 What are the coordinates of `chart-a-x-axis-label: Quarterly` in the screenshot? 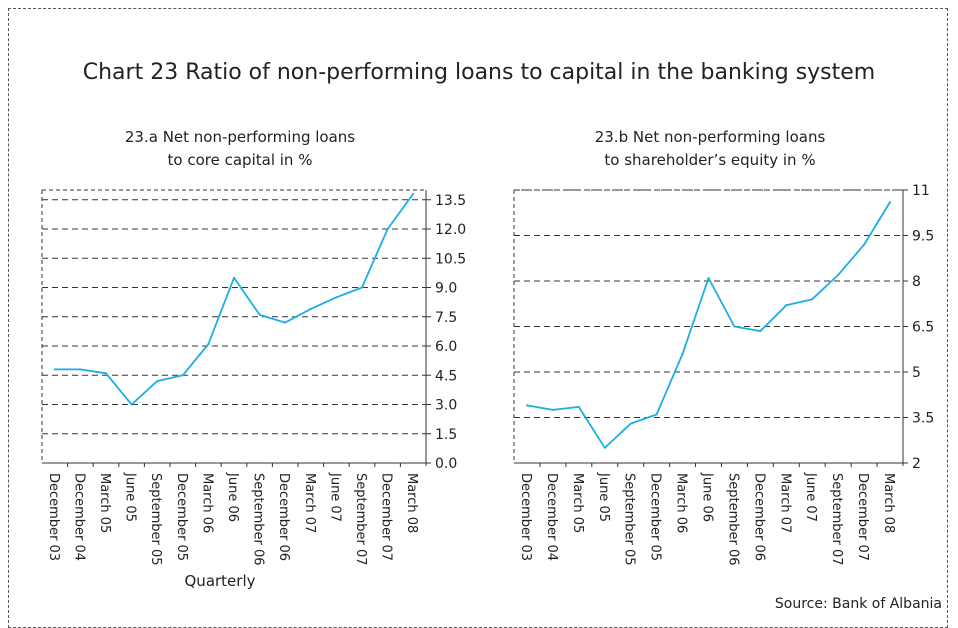 It's located at (220, 581).